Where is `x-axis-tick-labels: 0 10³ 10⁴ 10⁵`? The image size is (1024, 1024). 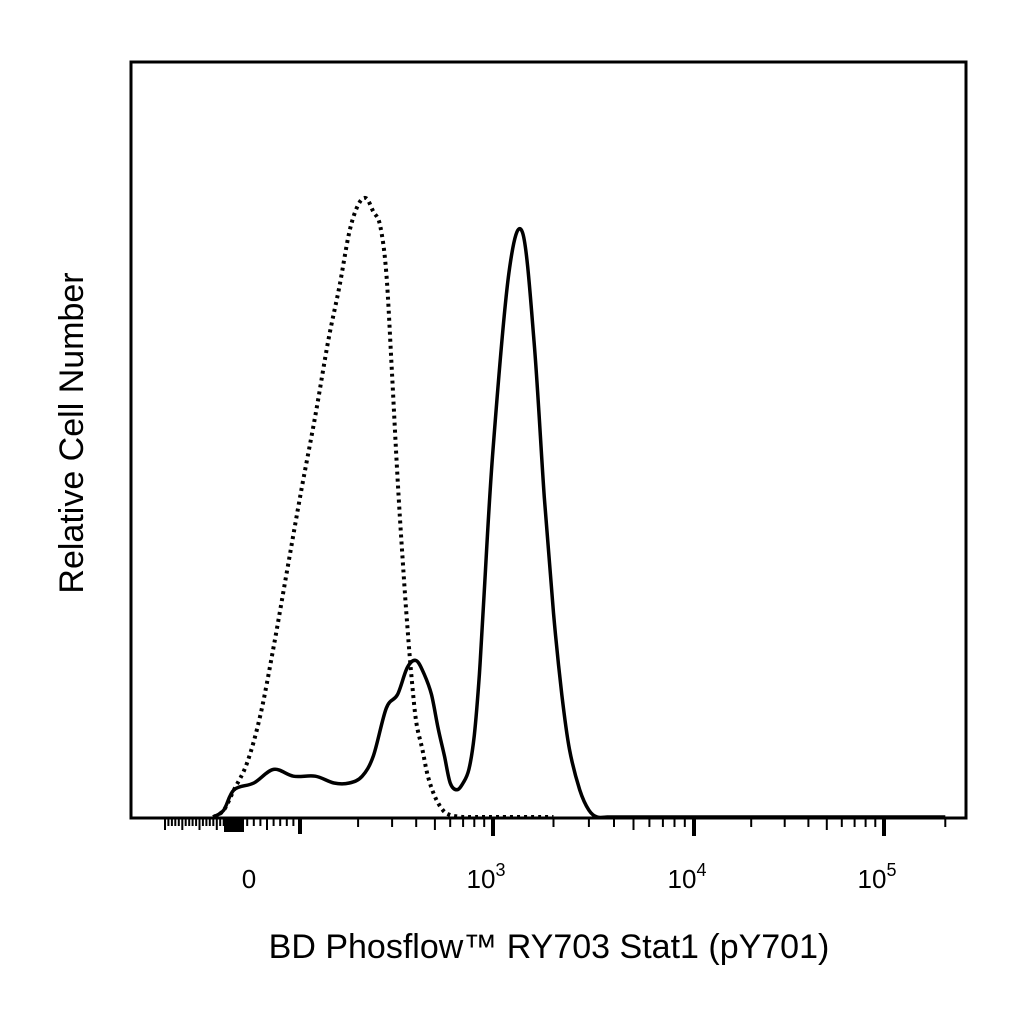
x-axis-tick-labels: 0 10³ 10⁴ 10⁵ is located at coordinates (569, 877).